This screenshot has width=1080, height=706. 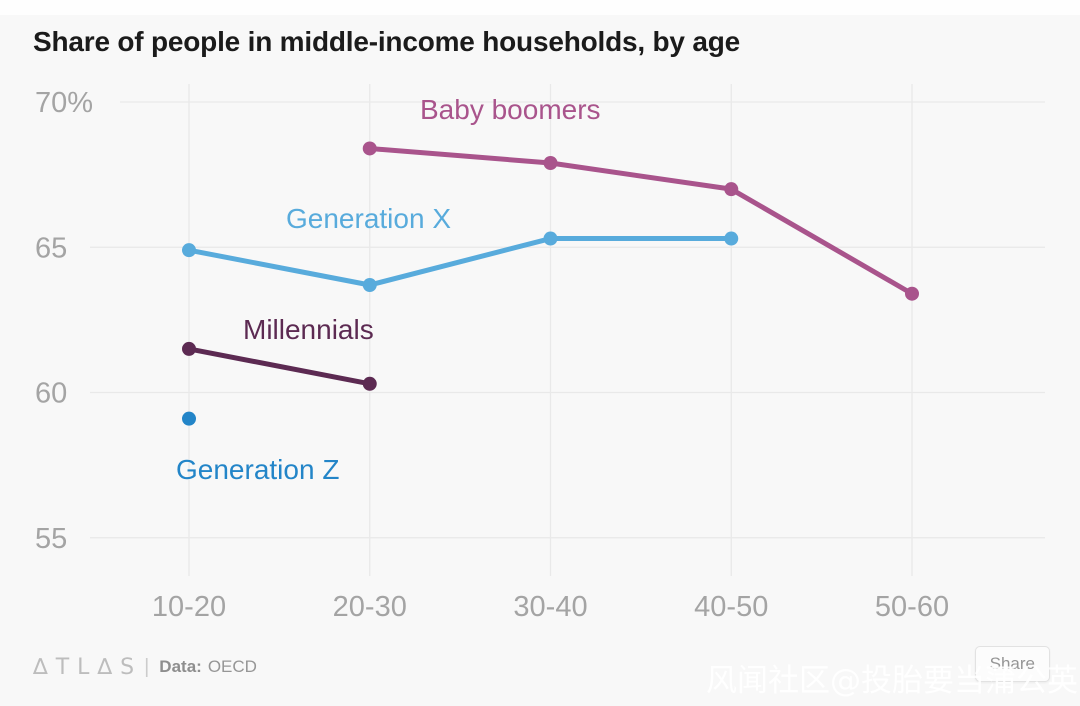 I want to click on atlas-logo: ∆TL∆S, so click(x=88, y=667).